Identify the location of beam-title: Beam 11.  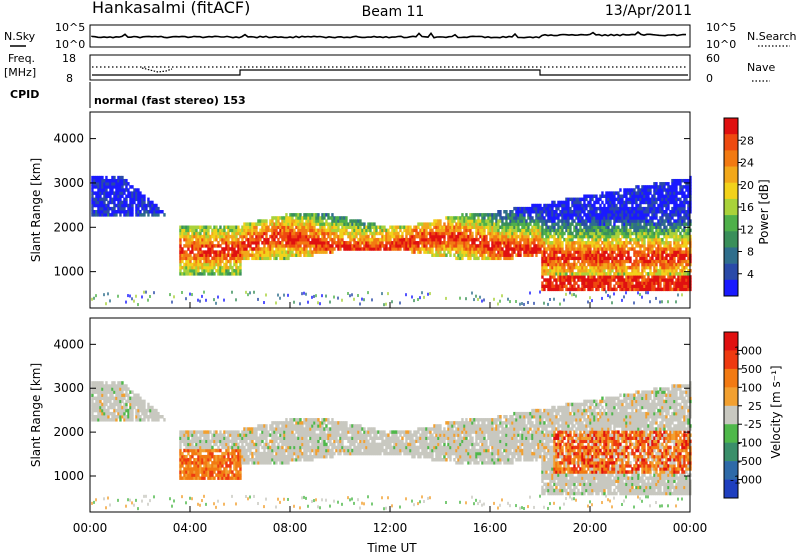
(393, 12).